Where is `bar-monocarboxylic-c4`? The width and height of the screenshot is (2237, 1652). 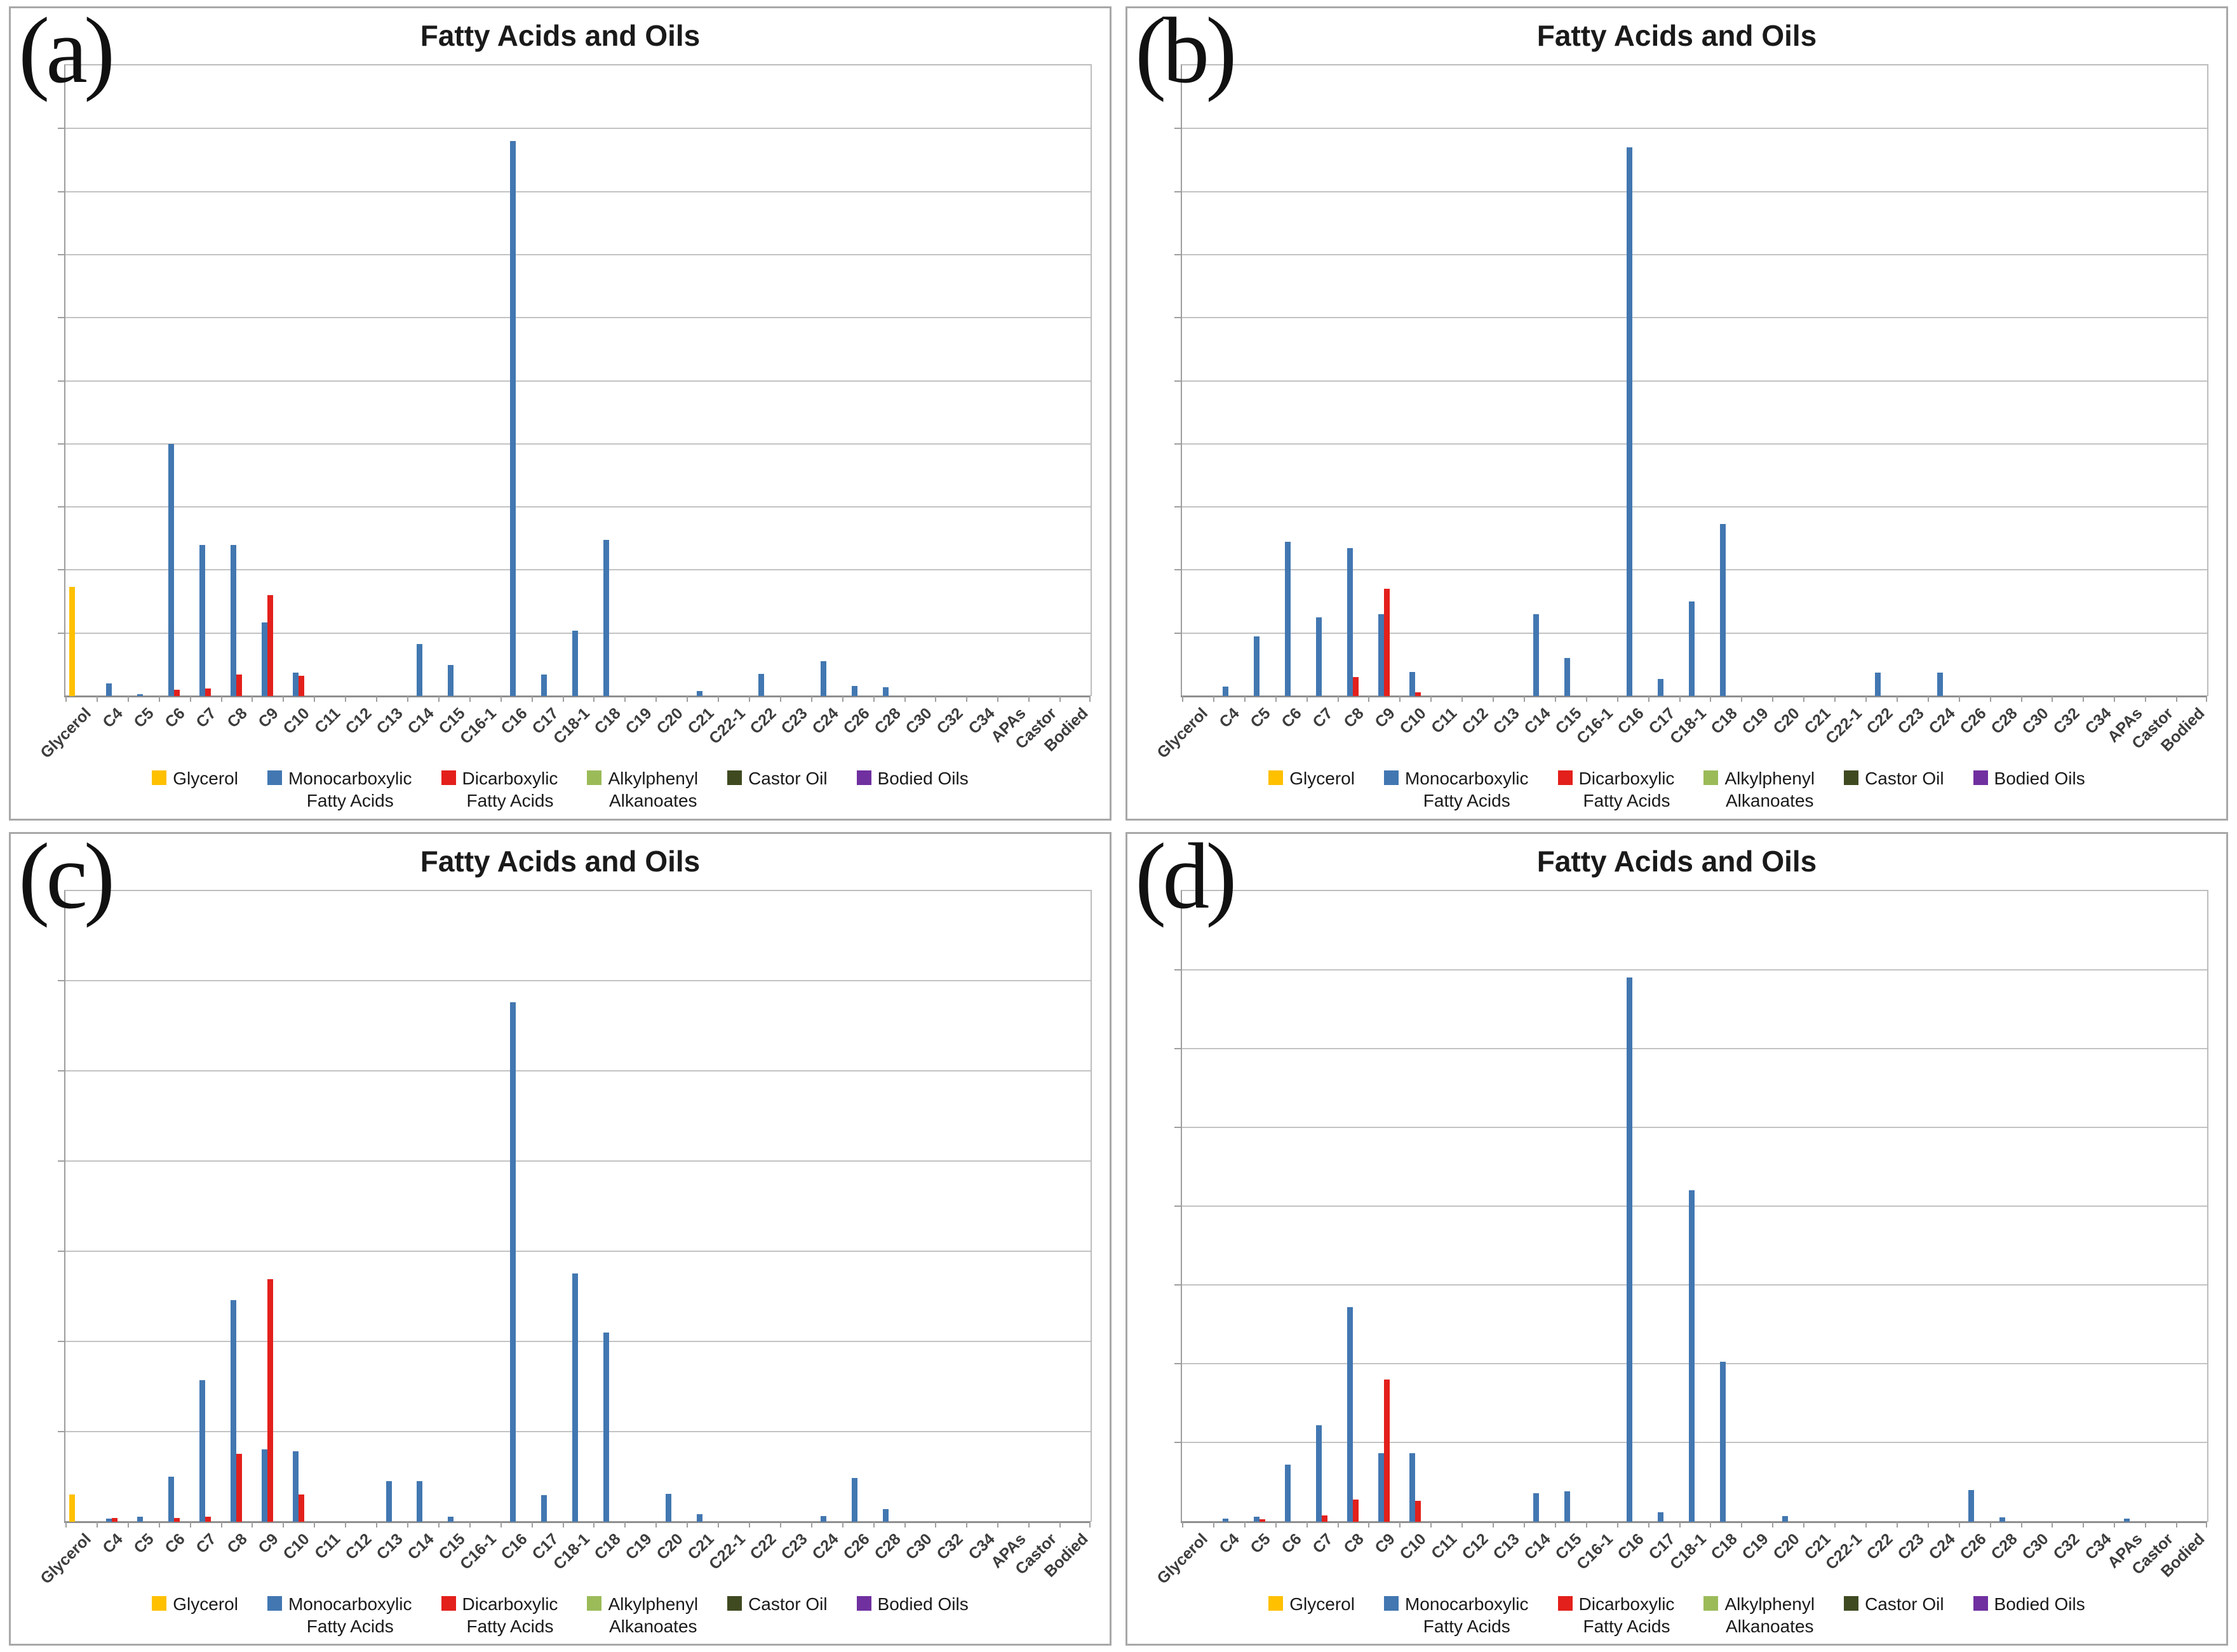 bar-monocarboxylic-c4 is located at coordinates (1226, 1520).